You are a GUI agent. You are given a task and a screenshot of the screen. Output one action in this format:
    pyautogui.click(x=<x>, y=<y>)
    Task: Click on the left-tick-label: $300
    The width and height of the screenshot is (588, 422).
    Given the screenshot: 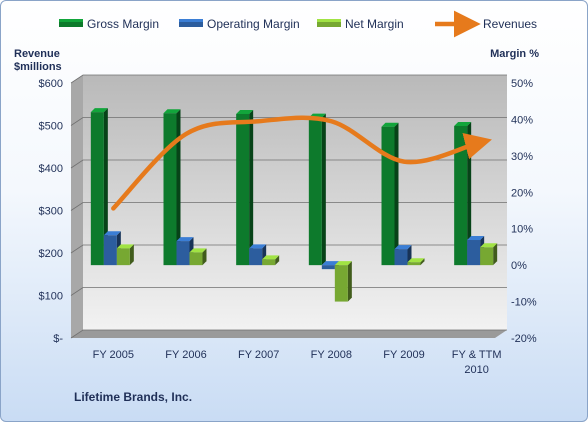 What is the action you would take?
    pyautogui.click(x=51, y=212)
    